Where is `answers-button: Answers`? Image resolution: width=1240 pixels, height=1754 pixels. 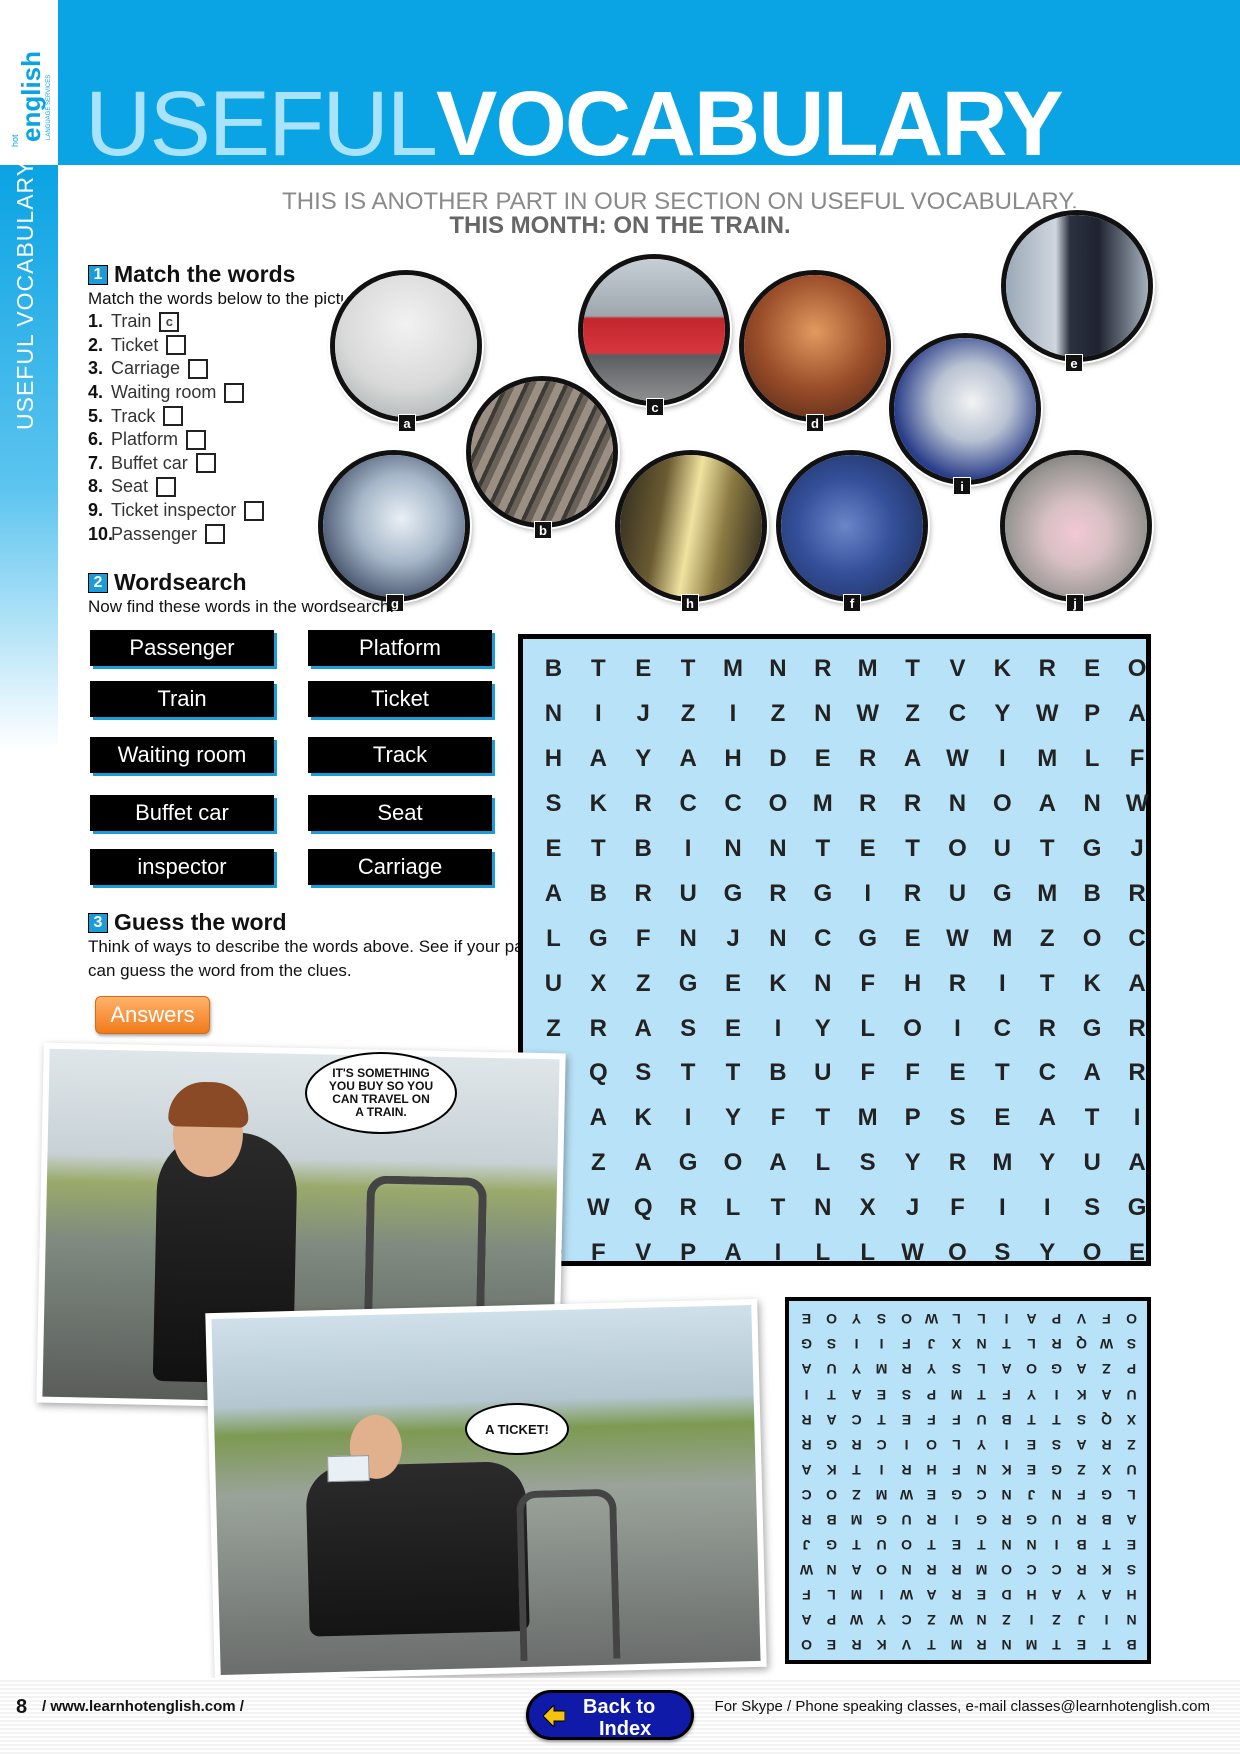 answers-button: Answers is located at coordinates (152, 1015).